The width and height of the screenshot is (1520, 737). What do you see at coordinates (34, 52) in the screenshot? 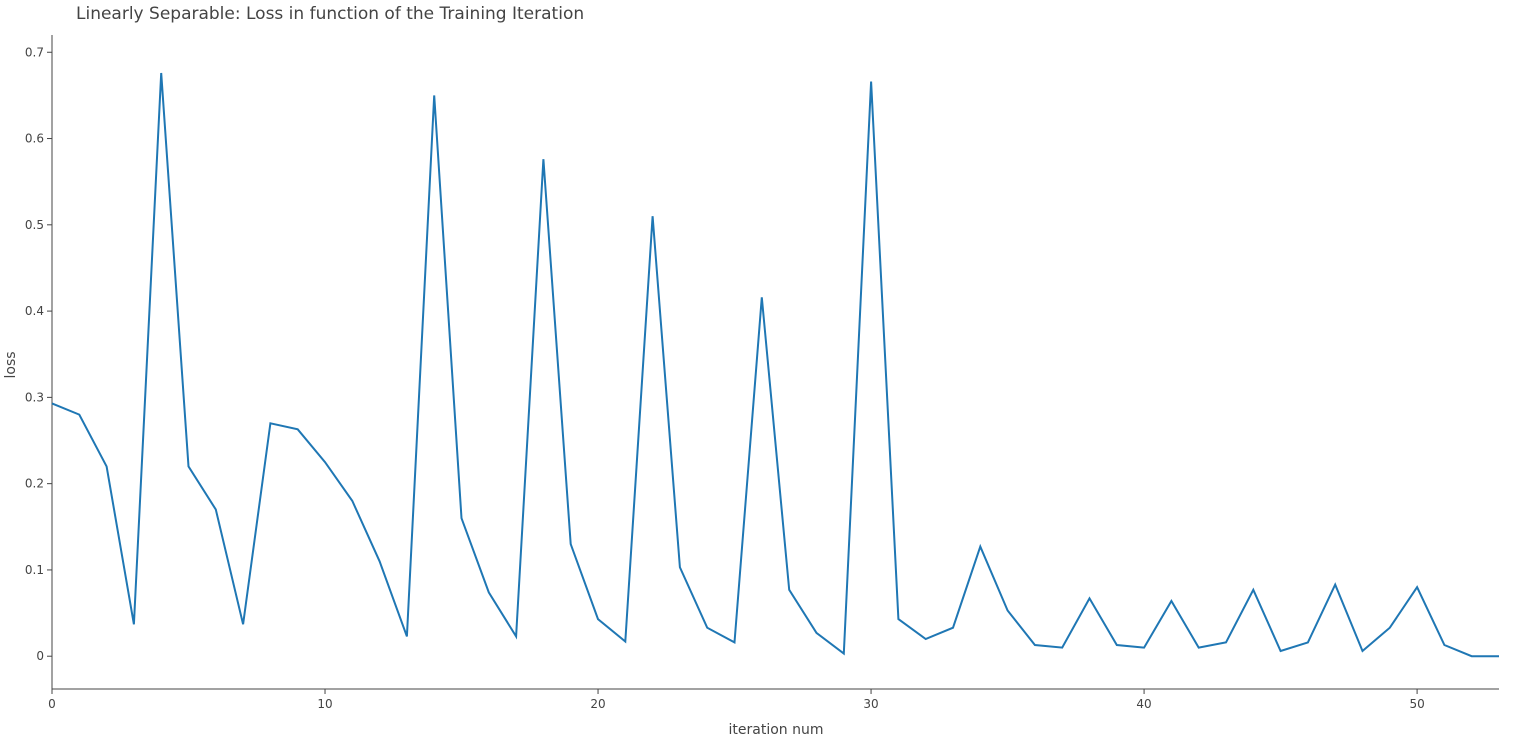
I see `y-tick-label: 0.7` at bounding box center [34, 52].